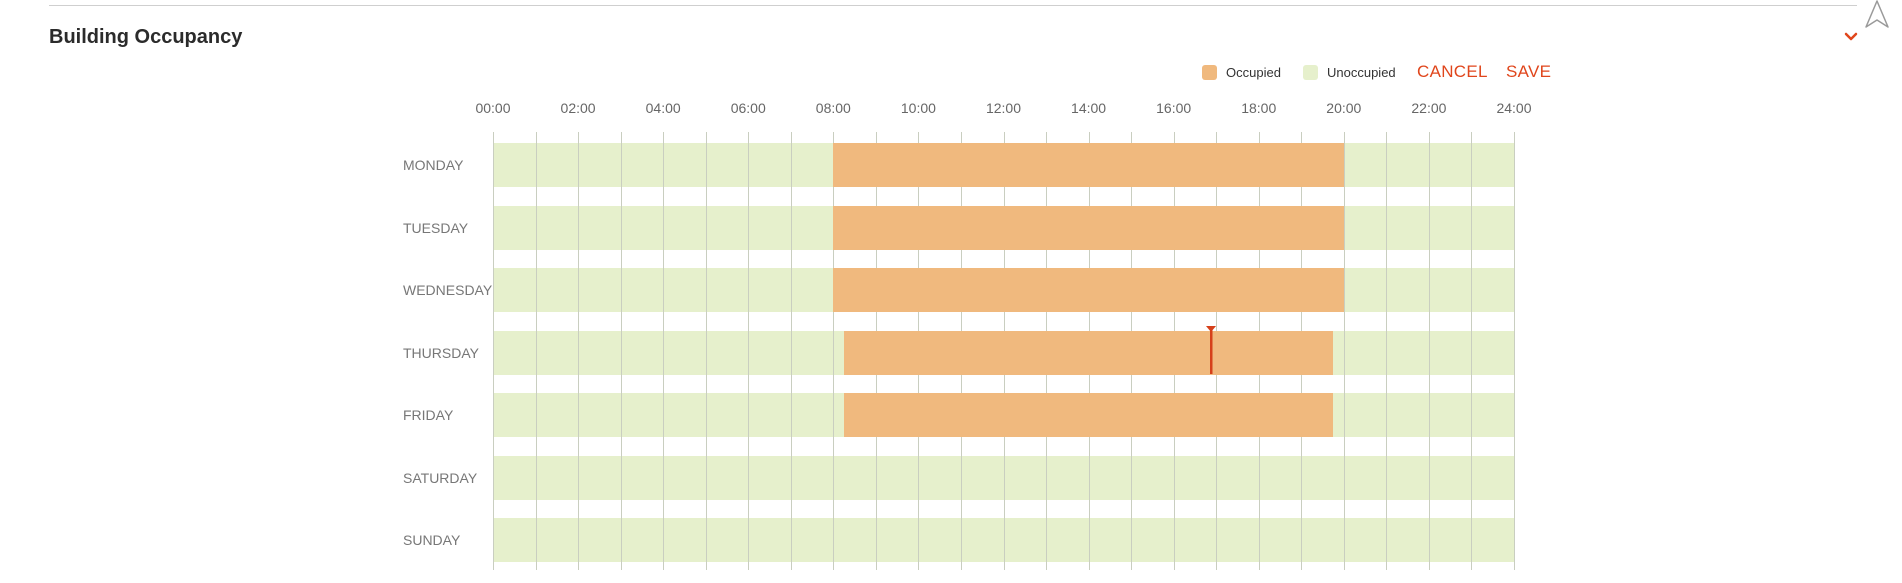 Image resolution: width=1902 pixels, height=583 pixels. What do you see at coordinates (1361, 72) in the screenshot?
I see `legend-unoccupied-label: Unoccupied` at bounding box center [1361, 72].